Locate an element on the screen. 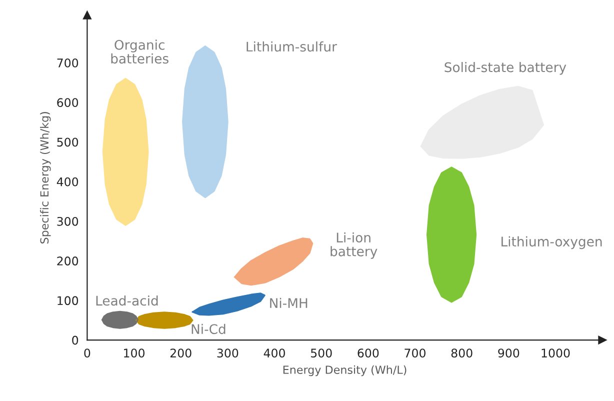 Image resolution: width=614 pixels, height=401 pixels. y-axis-title: Specific Energy (Wh/kg) is located at coordinates (45, 178).